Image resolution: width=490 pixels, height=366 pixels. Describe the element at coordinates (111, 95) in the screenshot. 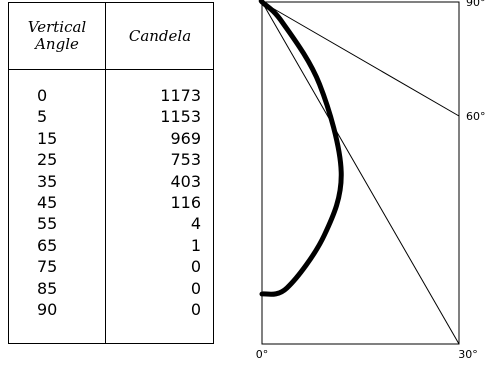

I see `table-row: 0 1173` at that location.